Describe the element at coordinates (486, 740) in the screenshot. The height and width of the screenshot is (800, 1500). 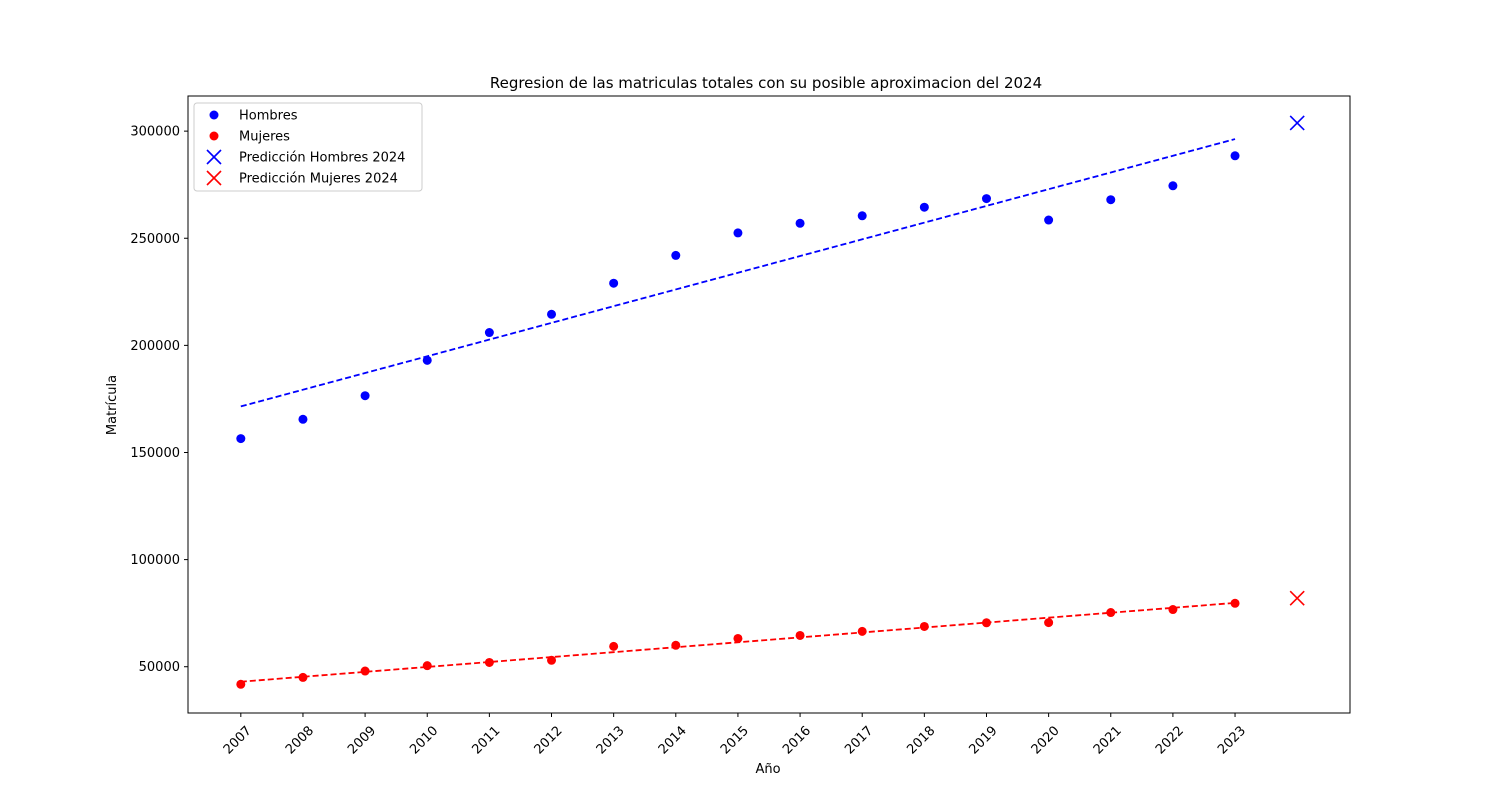
I see `x-tick-label: 2011` at that location.